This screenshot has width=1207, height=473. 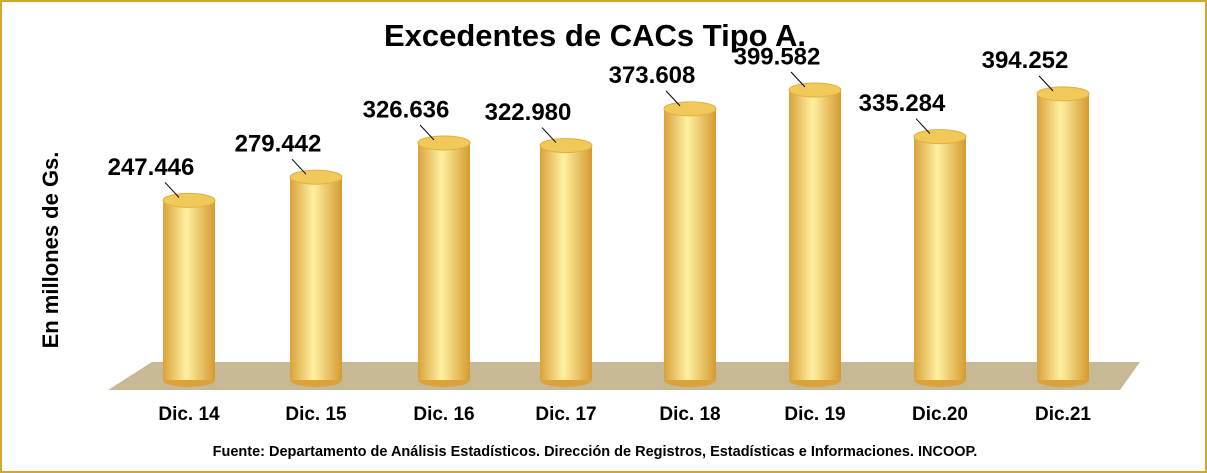 I want to click on y-axis-label: En millones de Gs., so click(x=50, y=250).